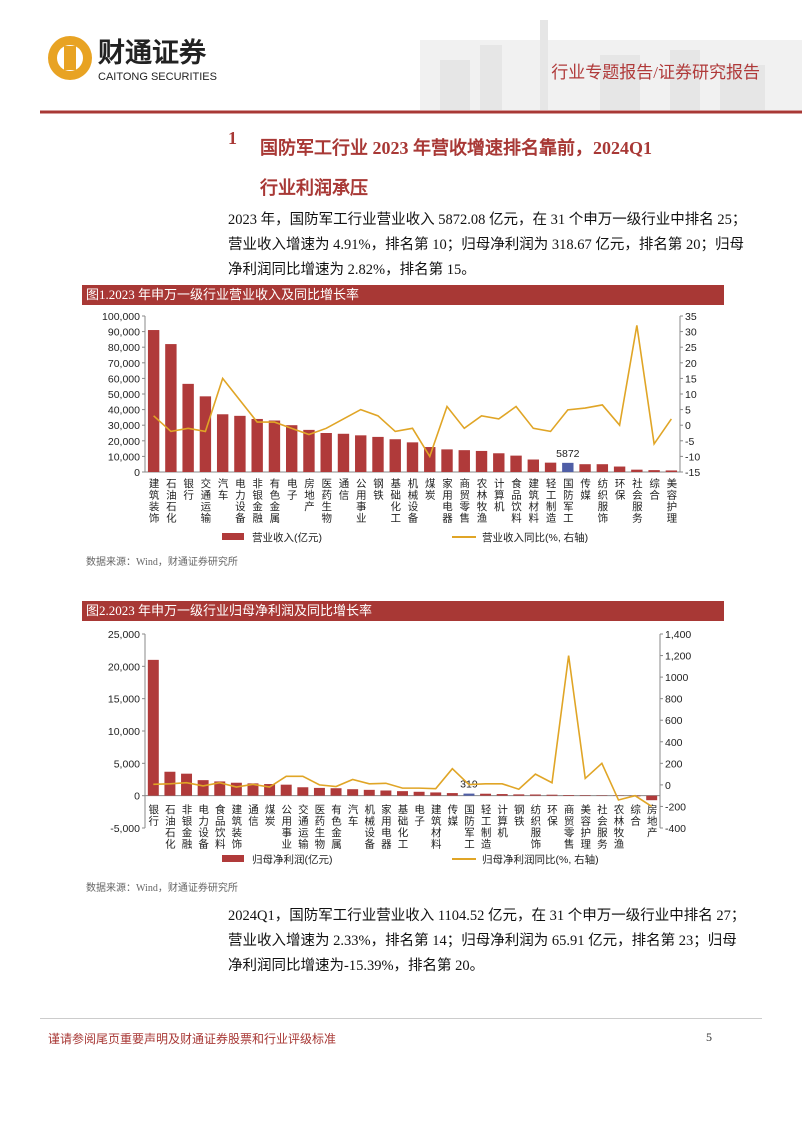 The image size is (802, 1133). I want to click on x-tick-label: 交通运输, so click(303, 826).